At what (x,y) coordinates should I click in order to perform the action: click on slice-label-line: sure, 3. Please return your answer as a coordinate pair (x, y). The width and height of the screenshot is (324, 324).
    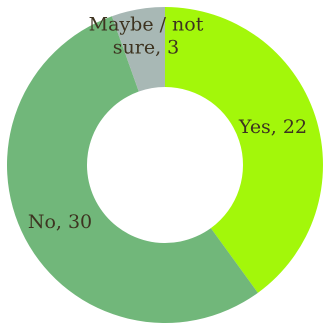
    Looking at the image, I should click on (146, 48).